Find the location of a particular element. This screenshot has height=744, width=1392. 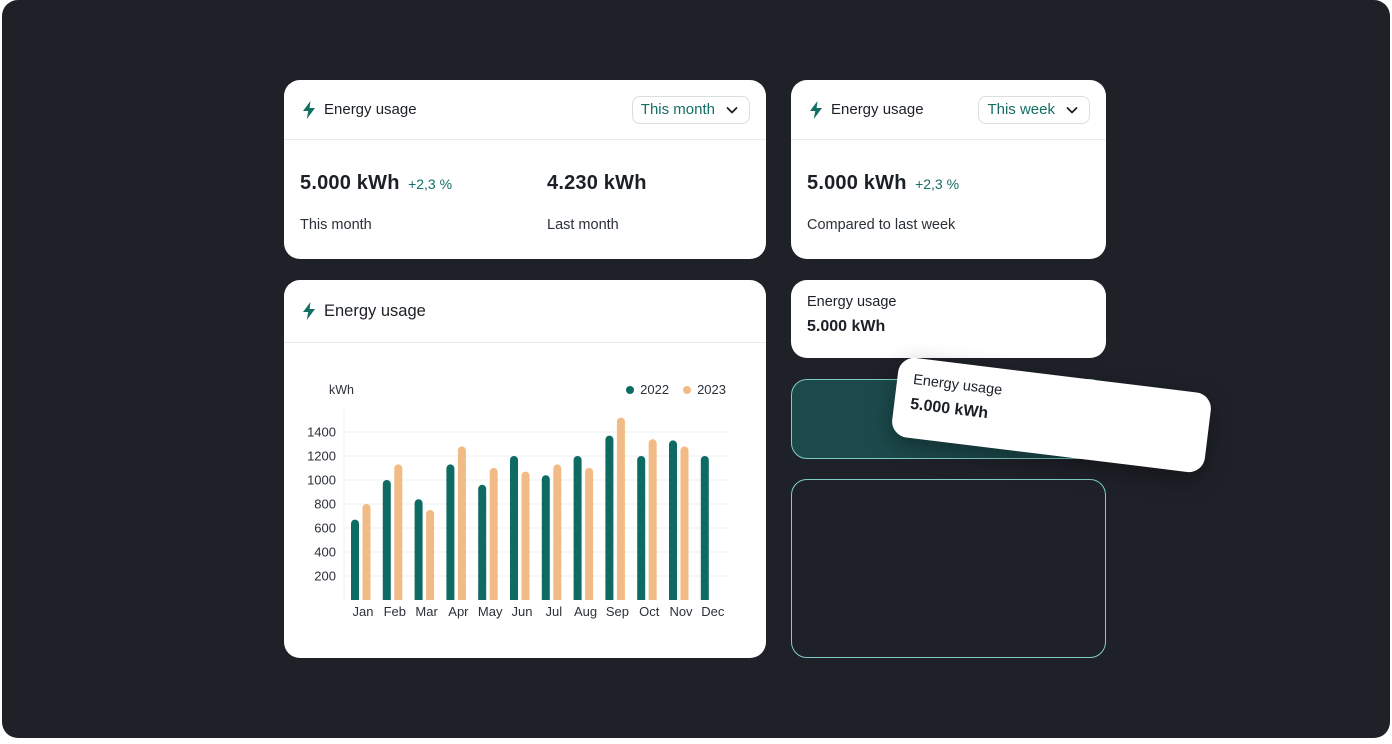

bar-2023-nov is located at coordinates (684, 523).